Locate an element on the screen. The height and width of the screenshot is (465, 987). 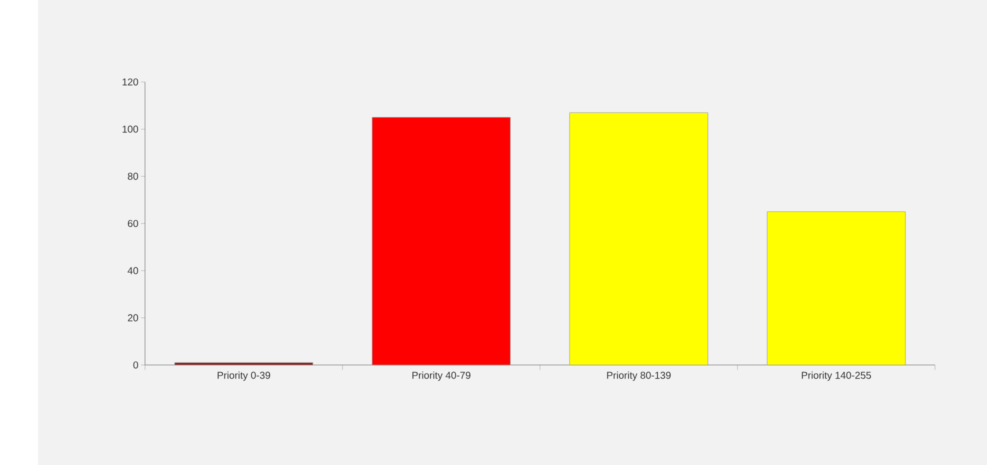
y-tick-label: 120 is located at coordinates (130, 82).